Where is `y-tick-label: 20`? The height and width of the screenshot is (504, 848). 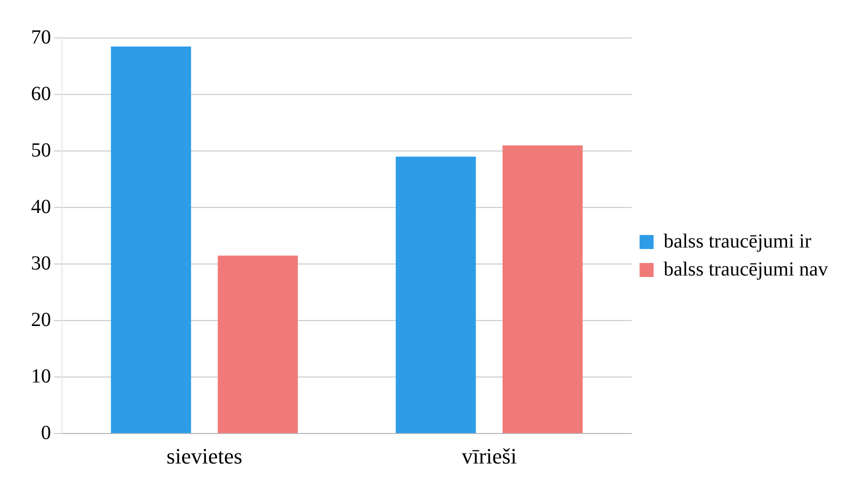
y-tick-label: 20 is located at coordinates (41, 319).